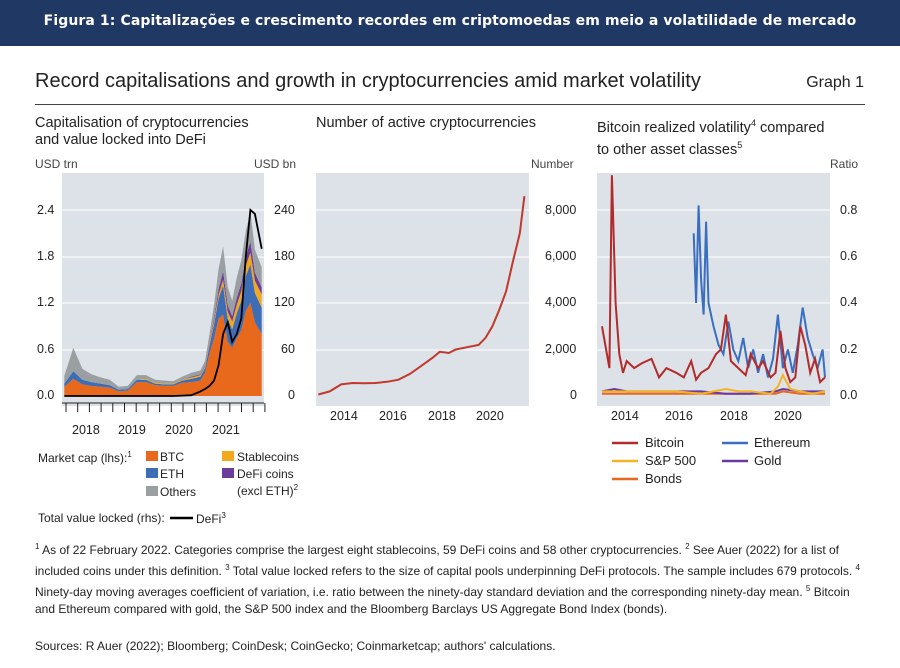 This screenshot has height=668, width=900. Describe the element at coordinates (46, 210) in the screenshot. I see `left-ytick-lhs: 2.4` at that location.